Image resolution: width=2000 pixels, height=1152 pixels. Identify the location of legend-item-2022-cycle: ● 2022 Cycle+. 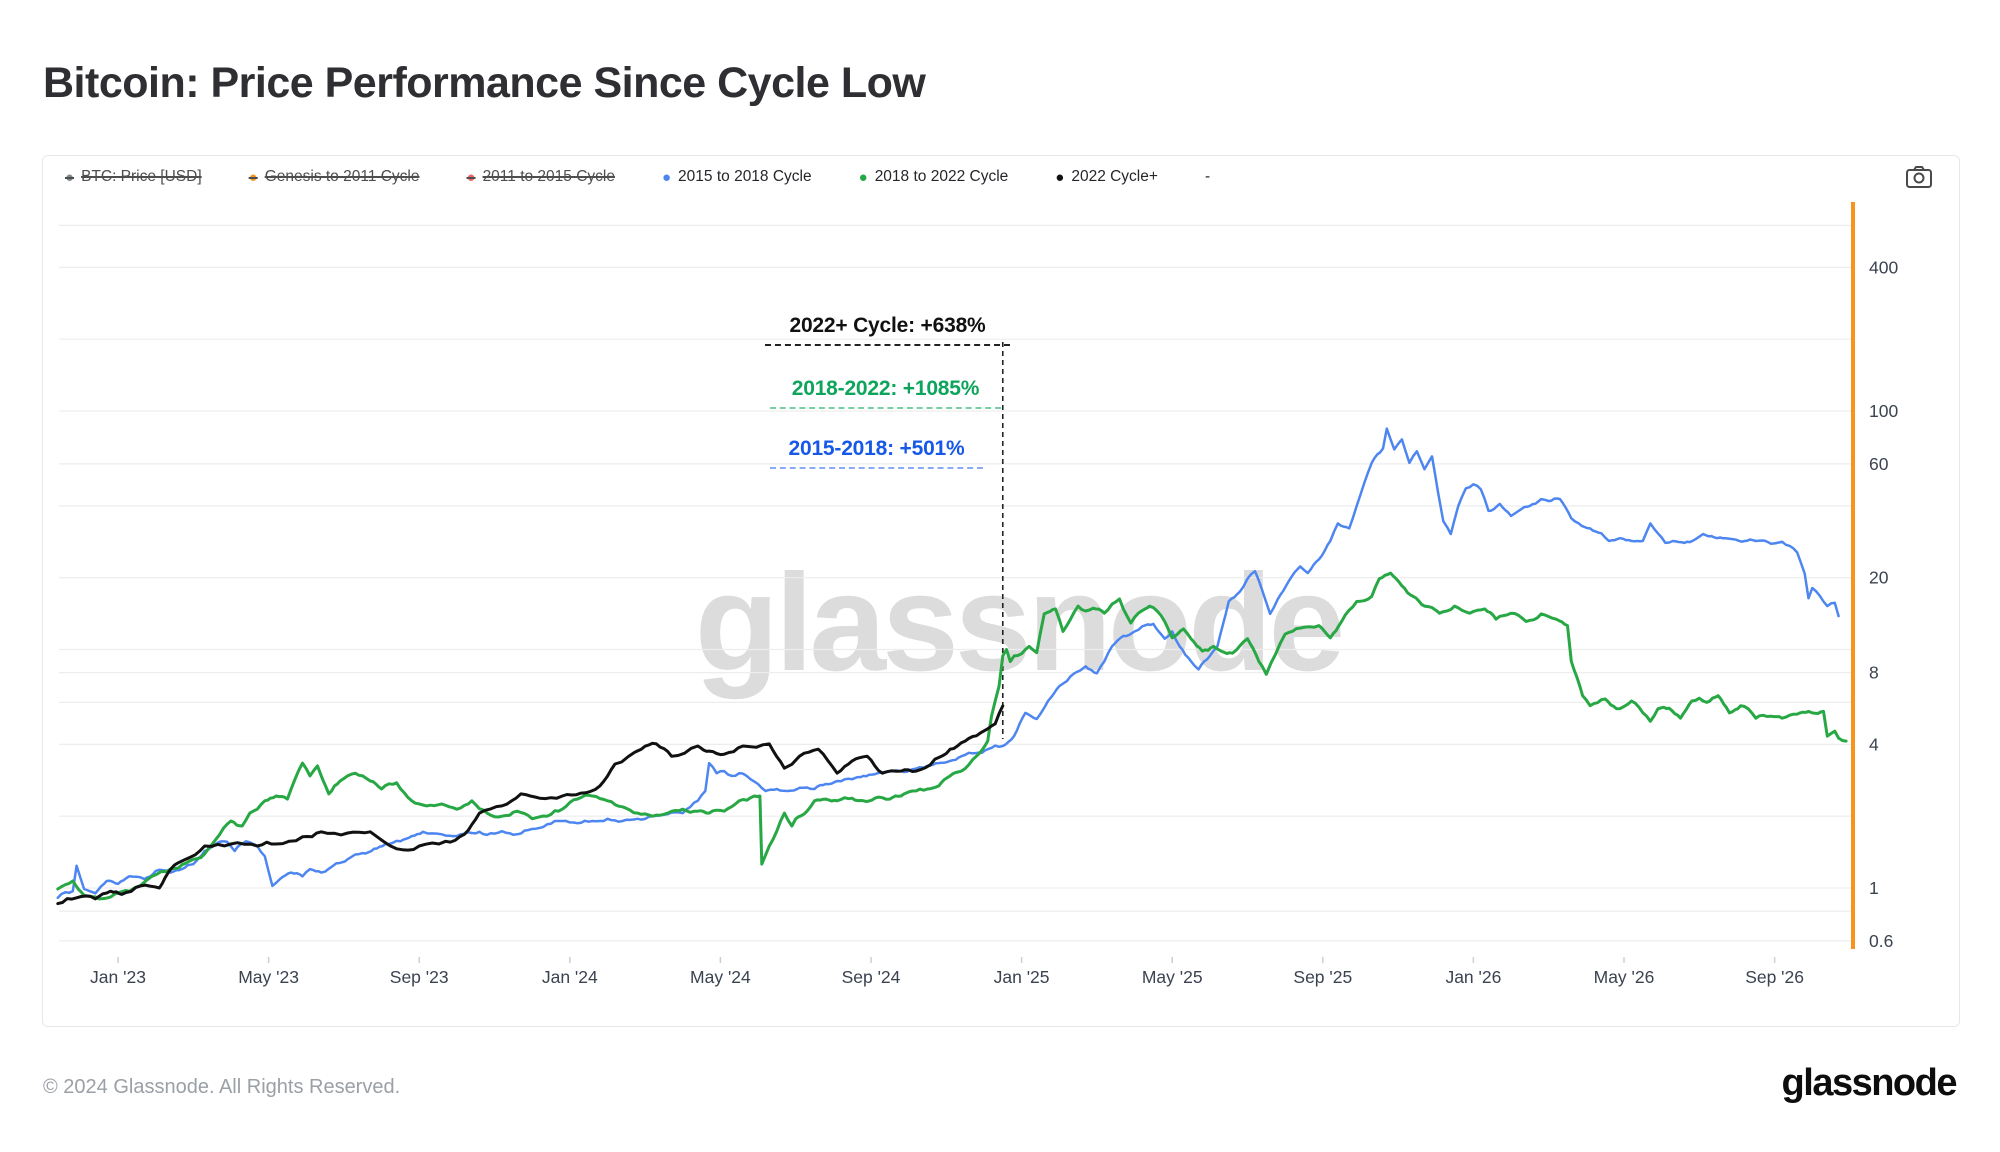
(1106, 177).